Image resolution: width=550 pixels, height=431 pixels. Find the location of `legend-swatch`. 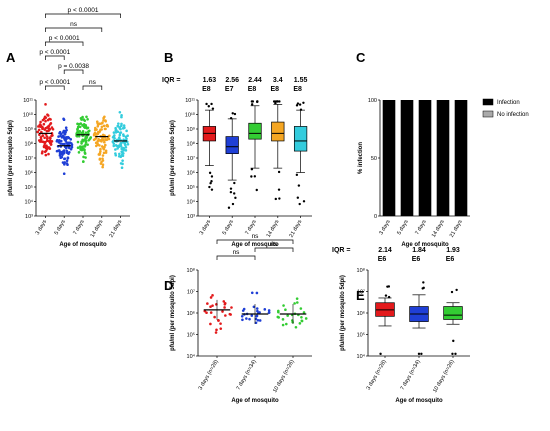

legend-swatch is located at coordinates (488, 114).